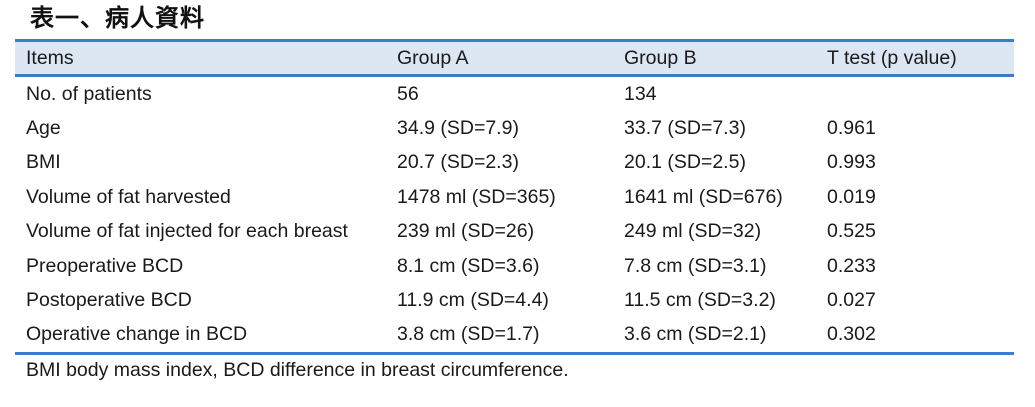  What do you see at coordinates (43, 162) in the screenshot?
I see `cell-item: BMI` at bounding box center [43, 162].